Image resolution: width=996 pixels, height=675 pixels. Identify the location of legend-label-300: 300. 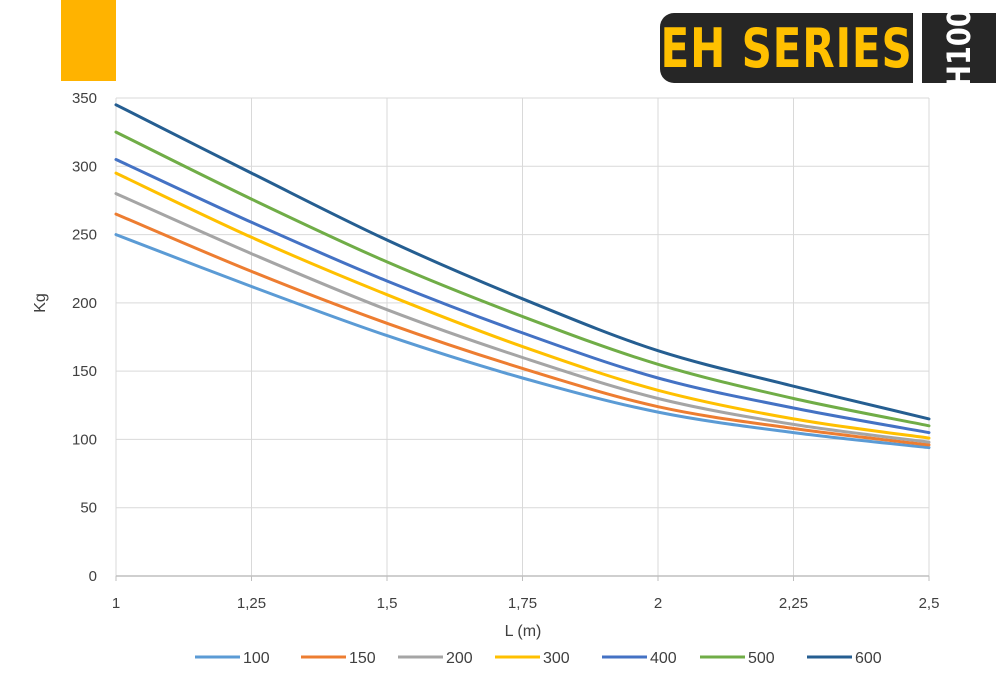
(556, 658).